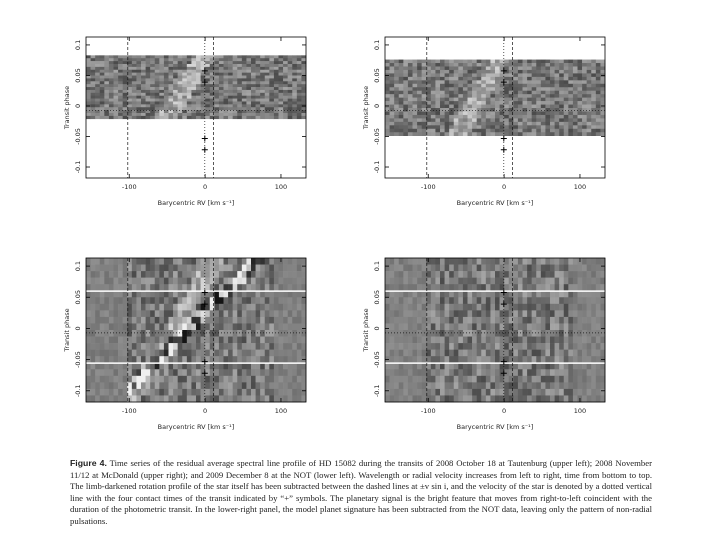 The image size is (720, 540). What do you see at coordinates (377, 106) in the screenshot?
I see `y-tick-label: 0` at bounding box center [377, 106].